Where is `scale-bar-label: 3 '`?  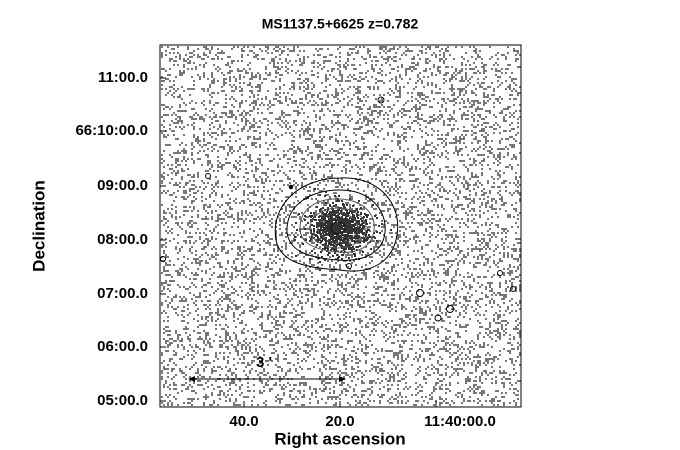
scale-bar-label: 3 ' is located at coordinates (264, 362).